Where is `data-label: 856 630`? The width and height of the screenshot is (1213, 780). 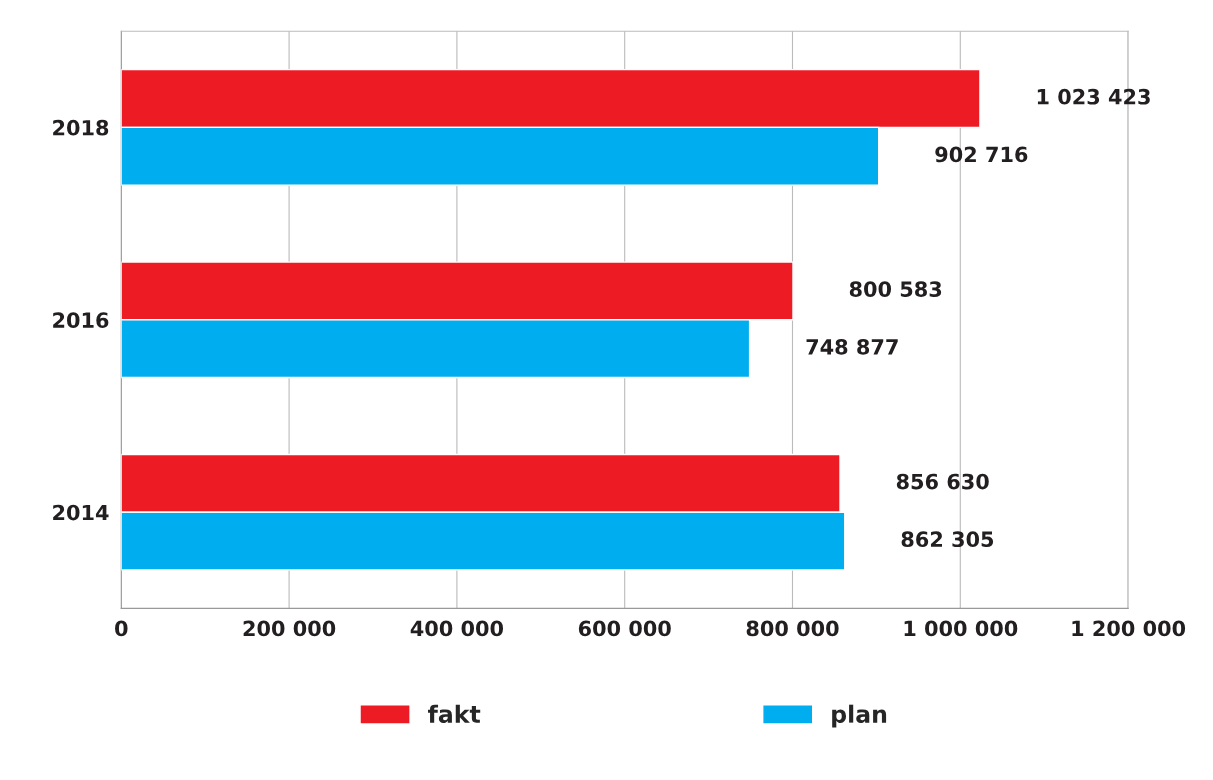 data-label: 856 630 is located at coordinates (942, 481).